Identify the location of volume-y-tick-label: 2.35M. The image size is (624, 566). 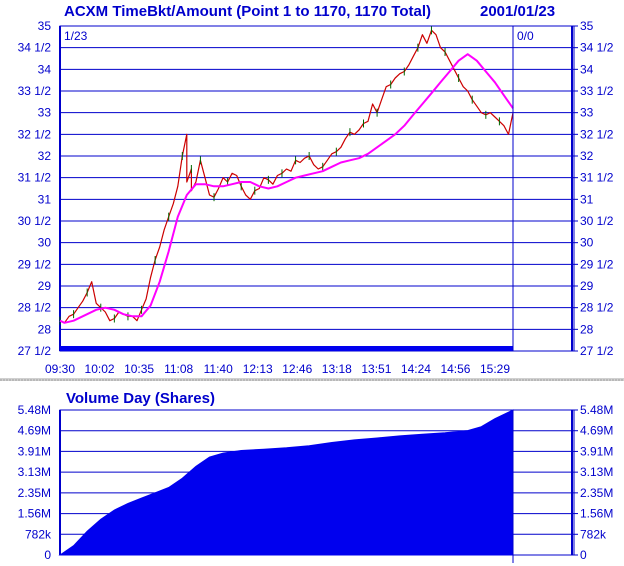
(34, 493).